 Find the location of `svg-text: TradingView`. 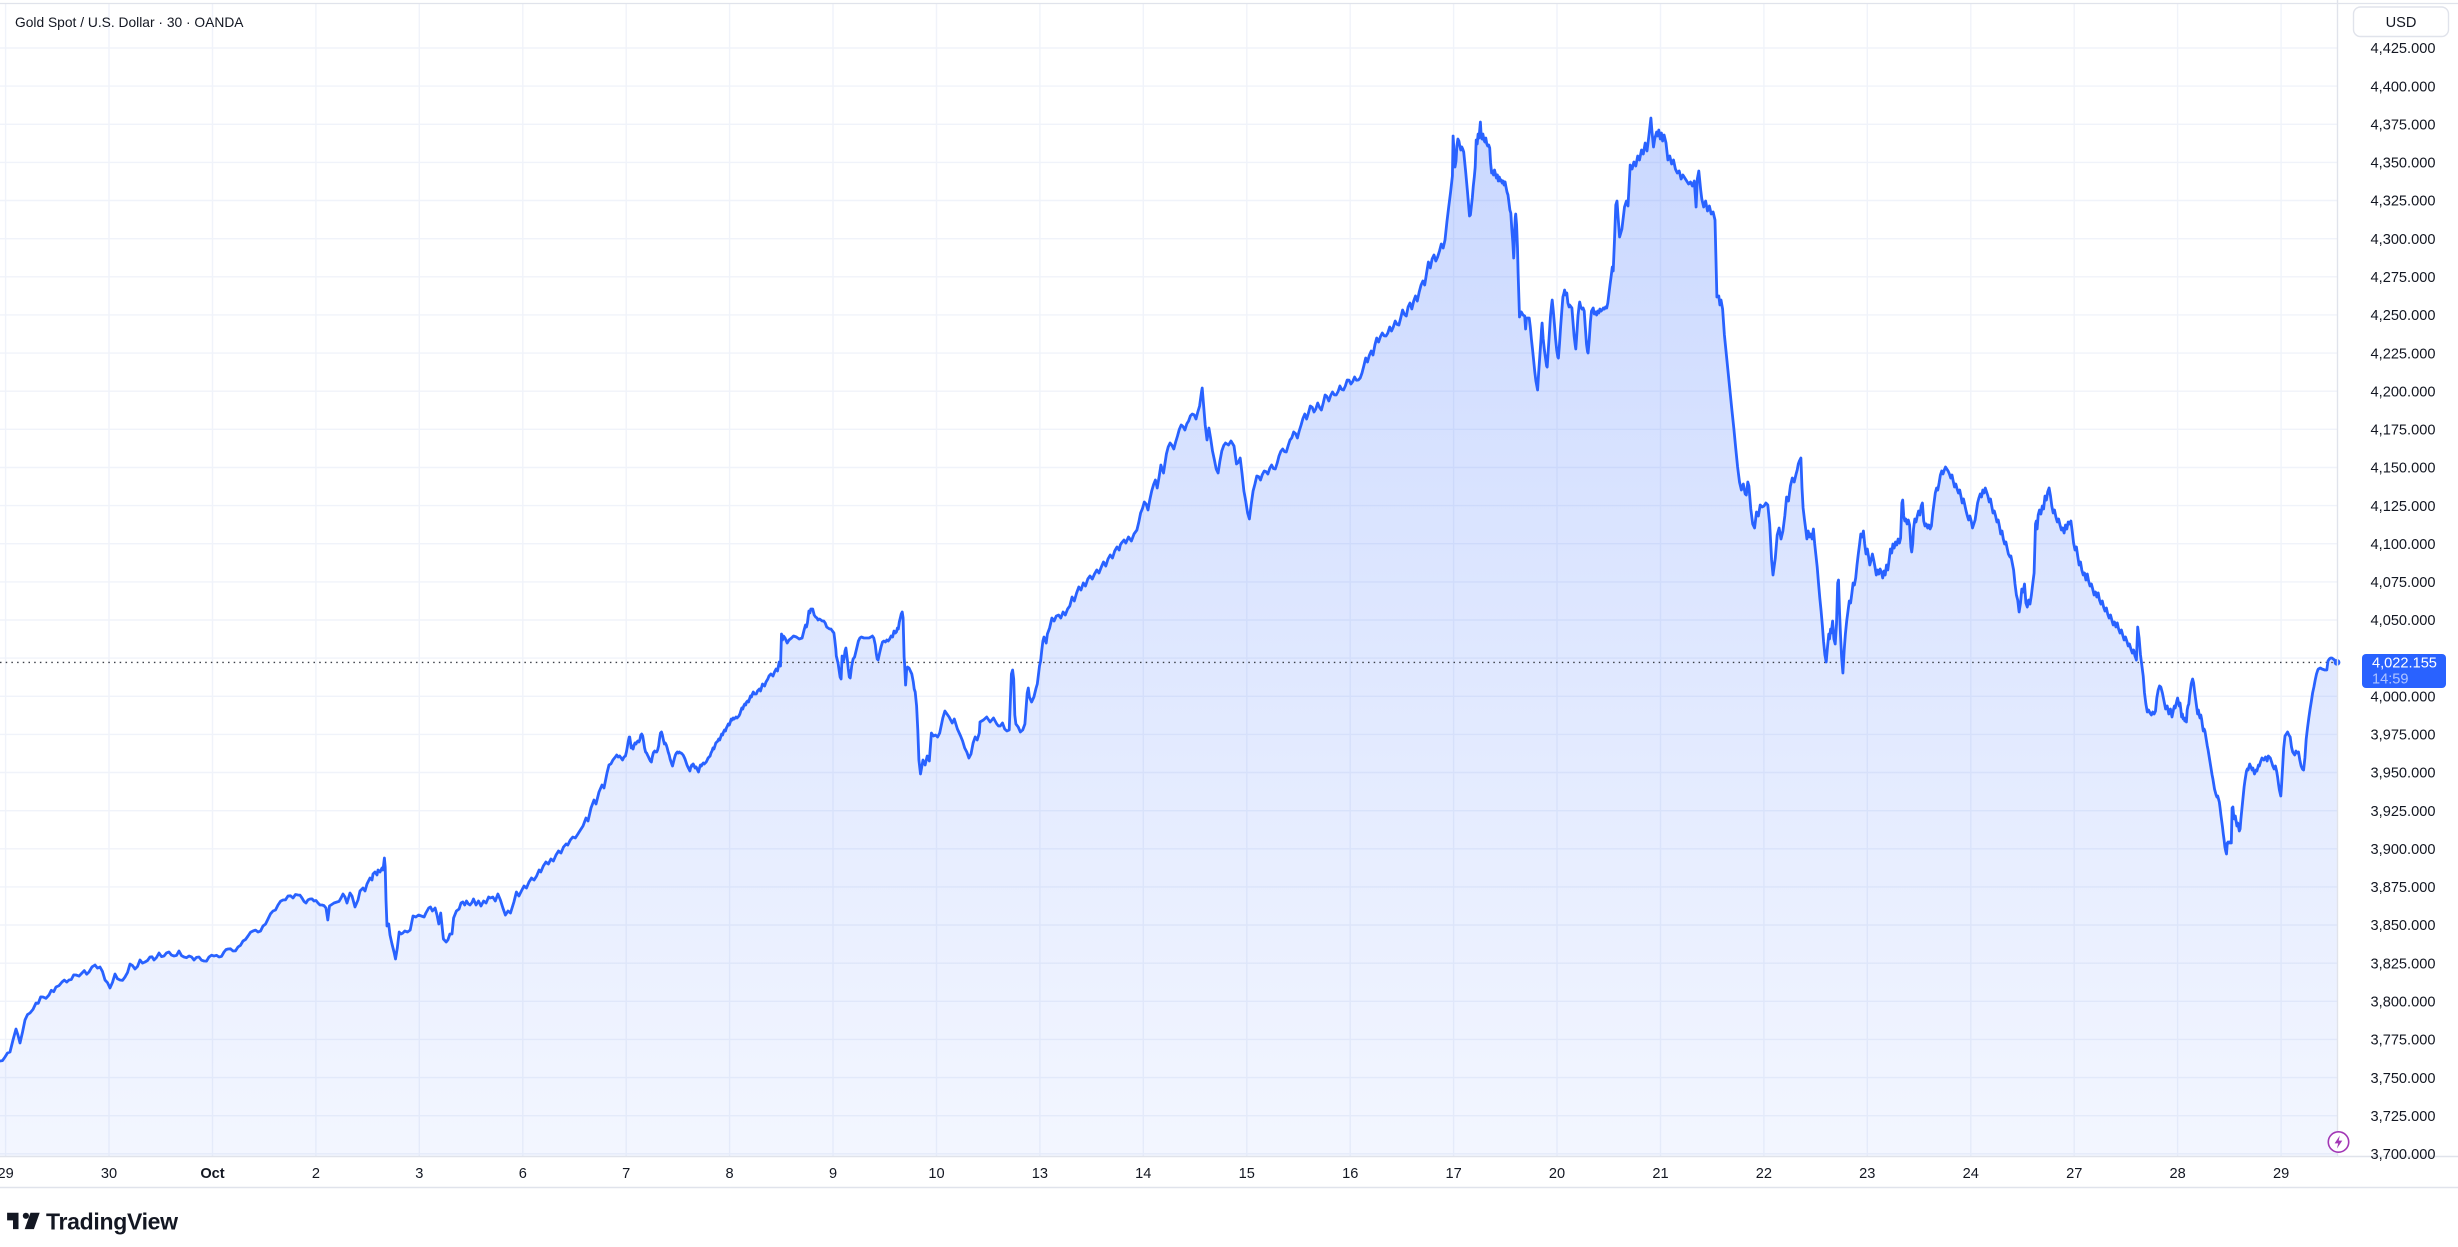

svg-text: TradingView is located at coordinates (112, 1222).